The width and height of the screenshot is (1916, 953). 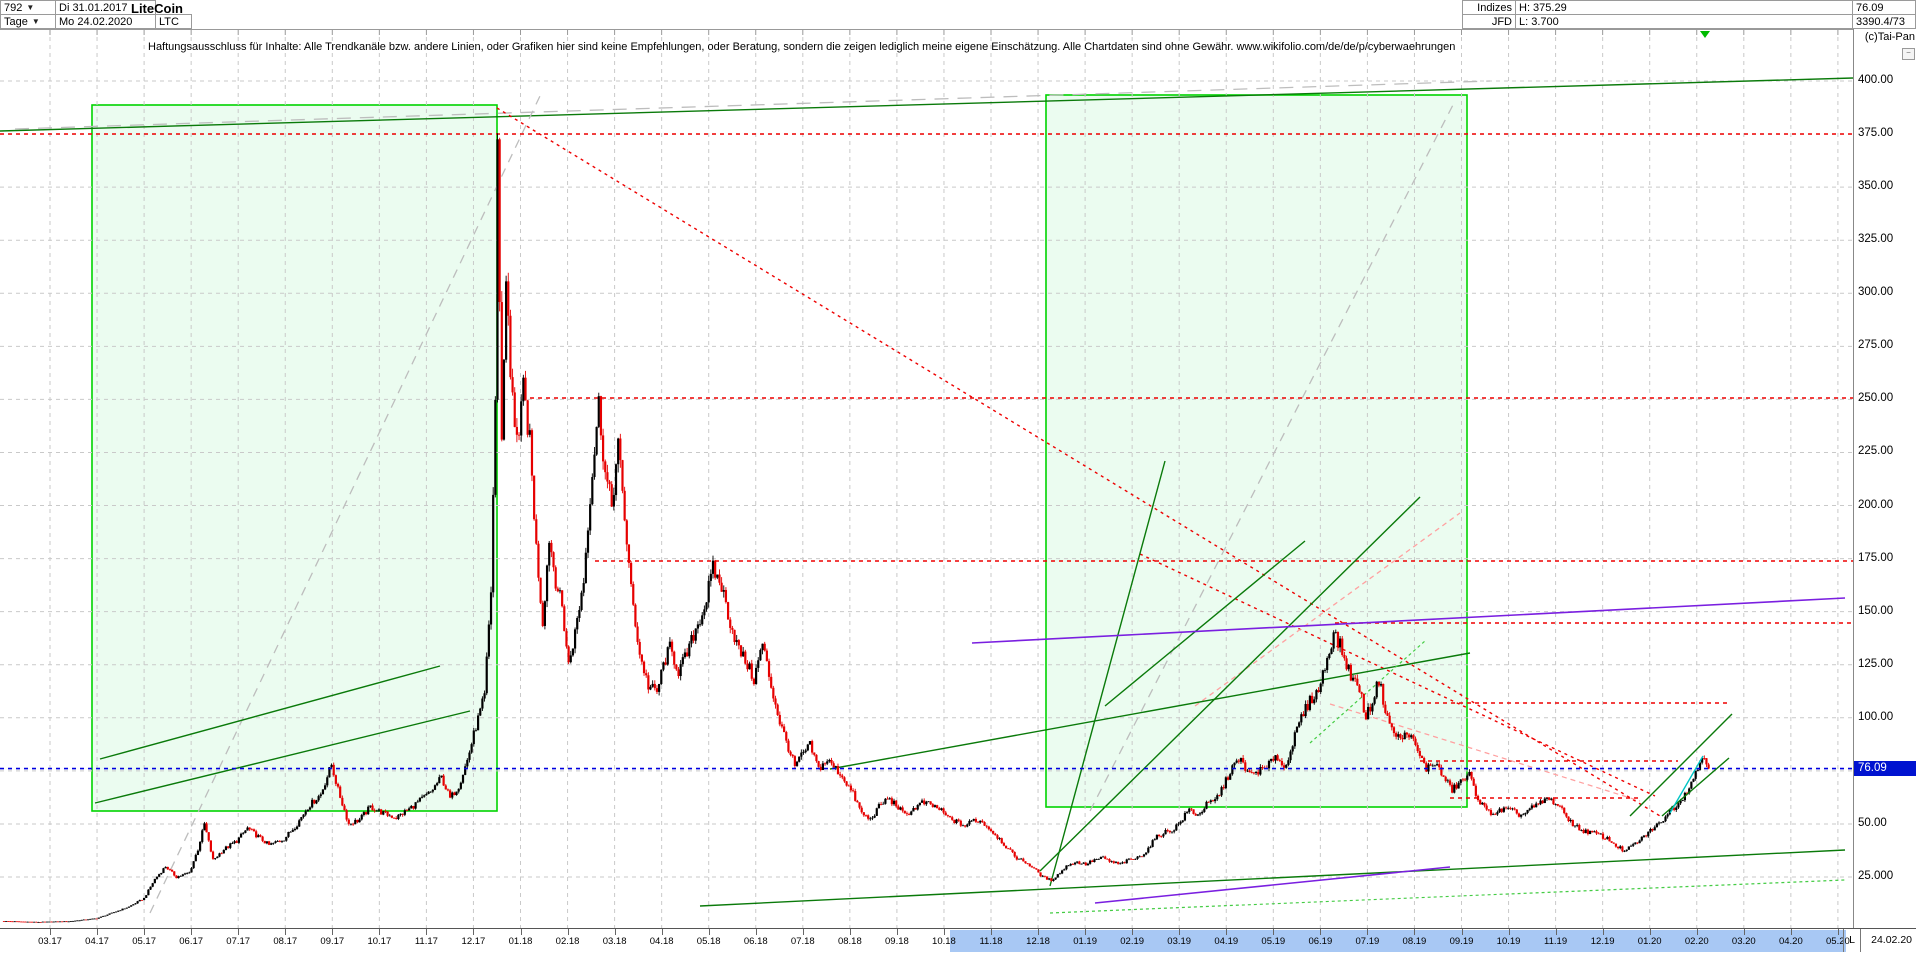 What do you see at coordinates (1876, 663) in the screenshot?
I see `price-axis-label: 125.00` at bounding box center [1876, 663].